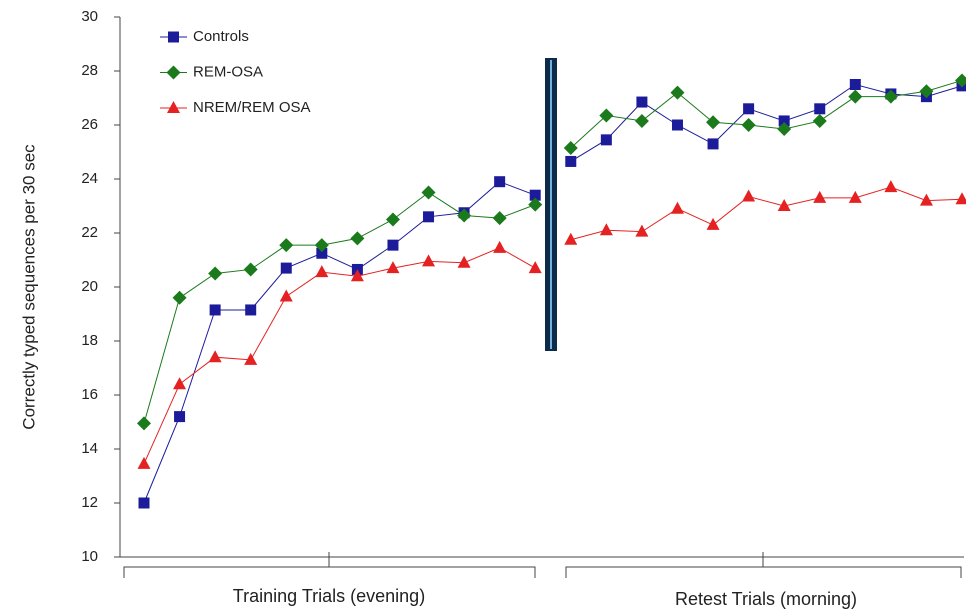  I want to click on y-tick-label: 10, so click(89, 556).